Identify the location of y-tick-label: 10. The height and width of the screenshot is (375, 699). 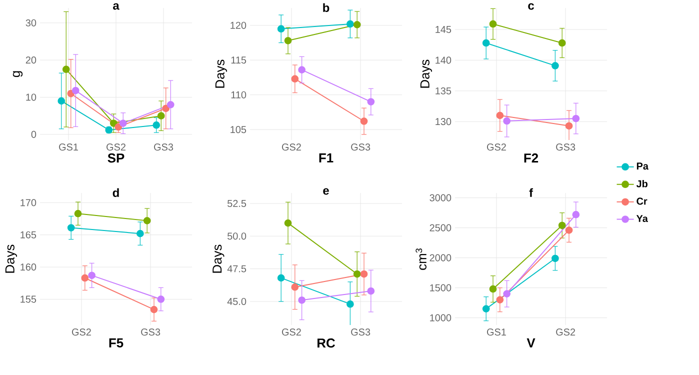
(31, 97).